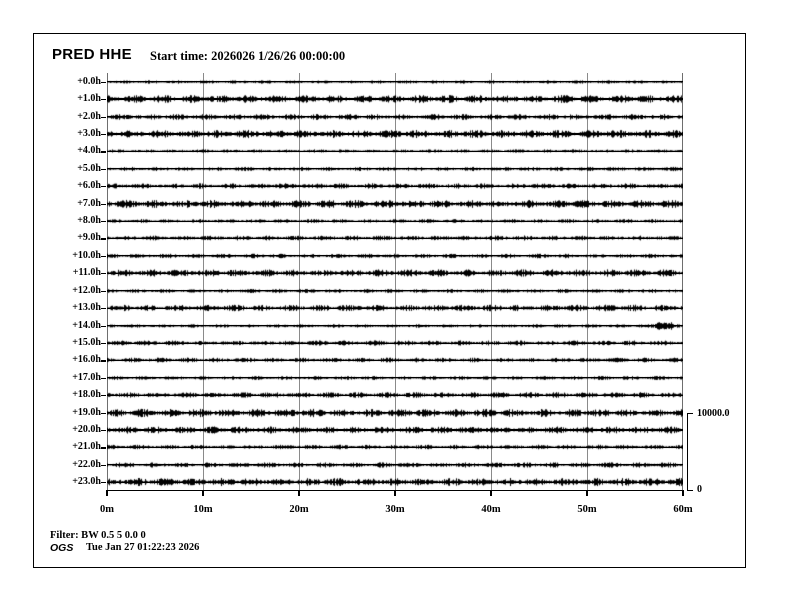 Image resolution: width=792 pixels, height=612 pixels. Describe the element at coordinates (86, 464) in the screenshot. I see `y-axis-label: +22.0h` at that location.